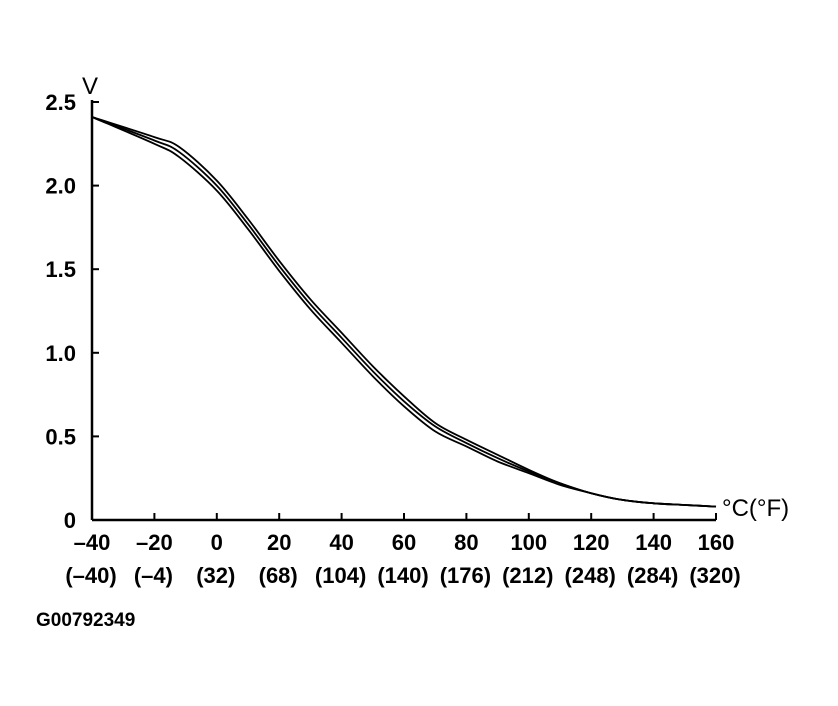 Image resolution: width=838 pixels, height=706 pixels. I want to click on y-tick-label: 2.0, so click(60, 186).